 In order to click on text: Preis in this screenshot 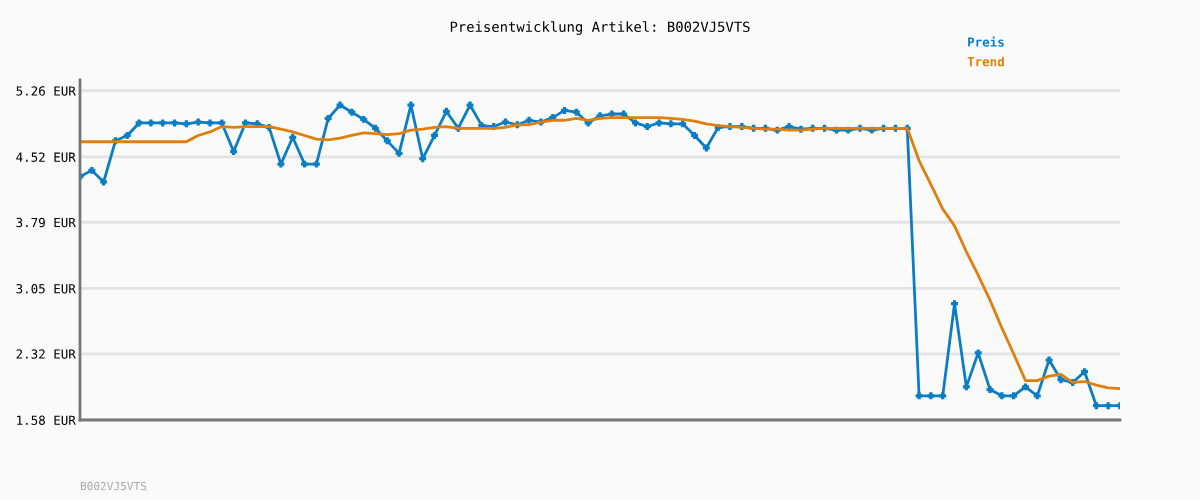, I will do `click(986, 41)`.